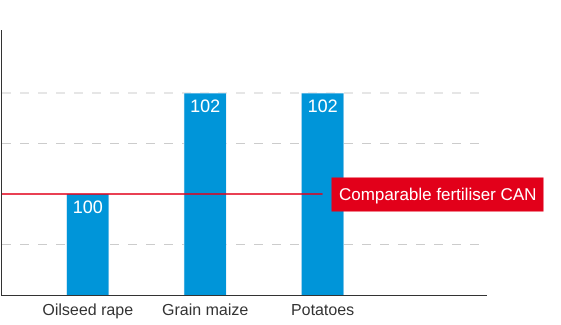  Describe the element at coordinates (205, 311) in the screenshot. I see `x-tick-label: Grain maize` at that location.